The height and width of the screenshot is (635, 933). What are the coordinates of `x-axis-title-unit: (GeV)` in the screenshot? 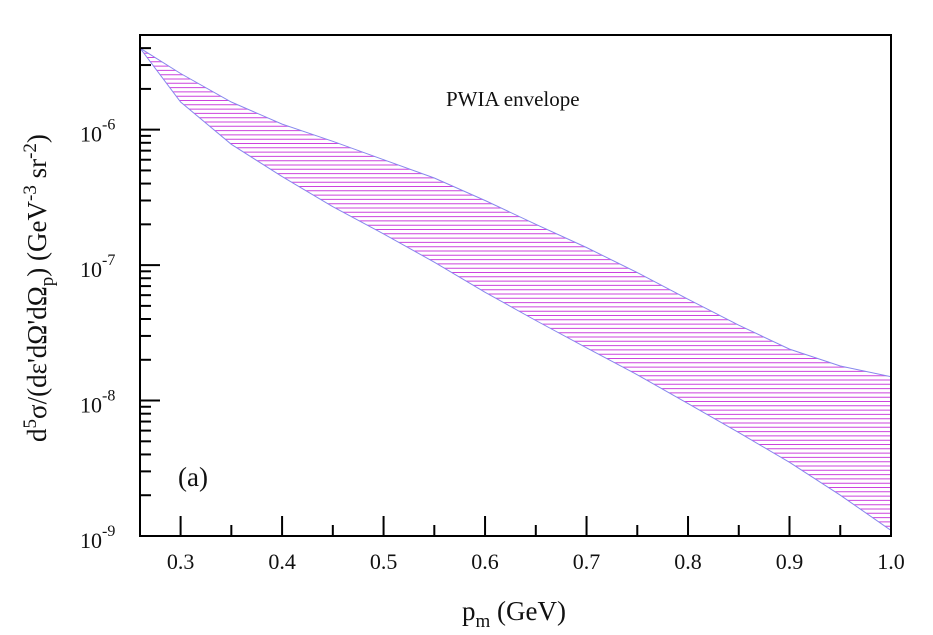 It's located at (528, 611).